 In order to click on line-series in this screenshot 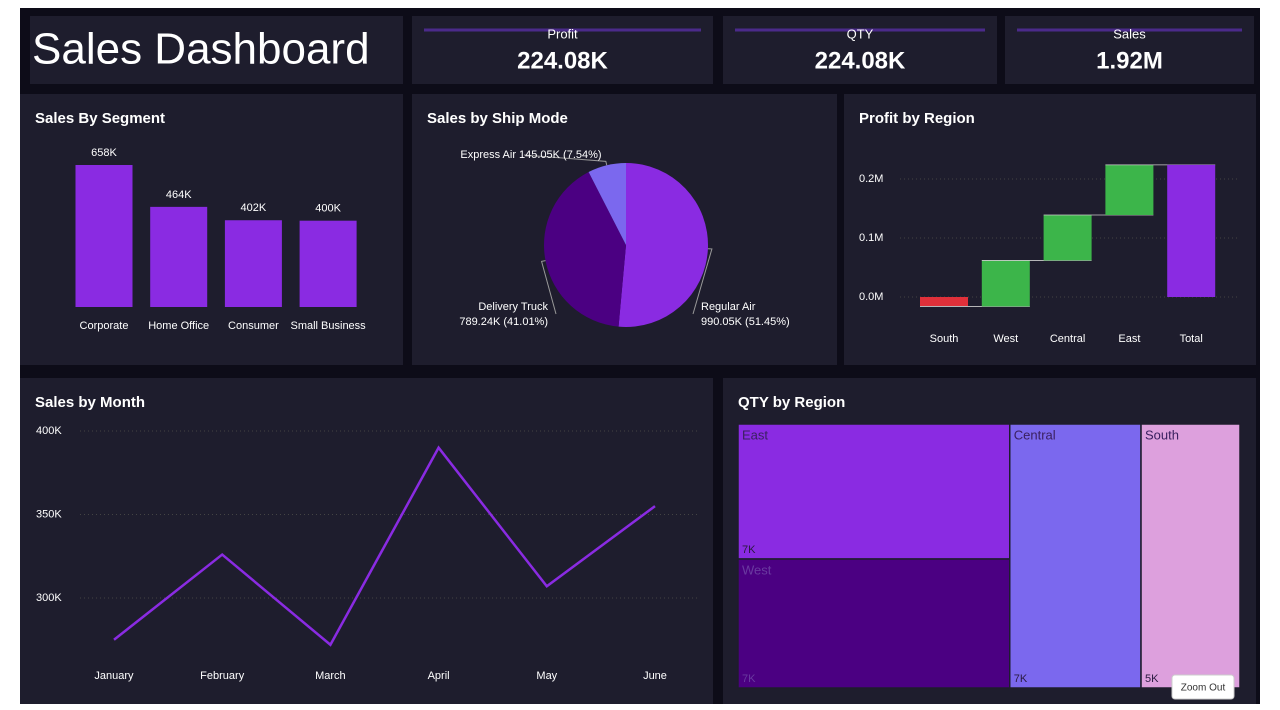, I will do `click(384, 546)`.